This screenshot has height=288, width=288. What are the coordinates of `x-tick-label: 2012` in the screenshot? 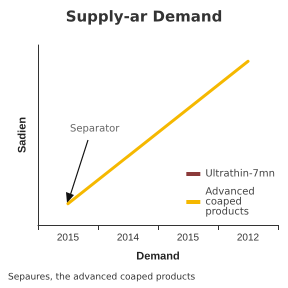 It's located at (248, 238).